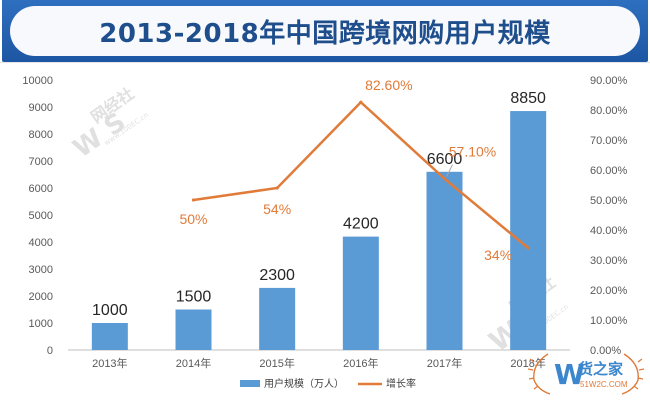  I want to click on title-plate: 2013-2018年中国跨境网购用户规模, so click(325, 31).